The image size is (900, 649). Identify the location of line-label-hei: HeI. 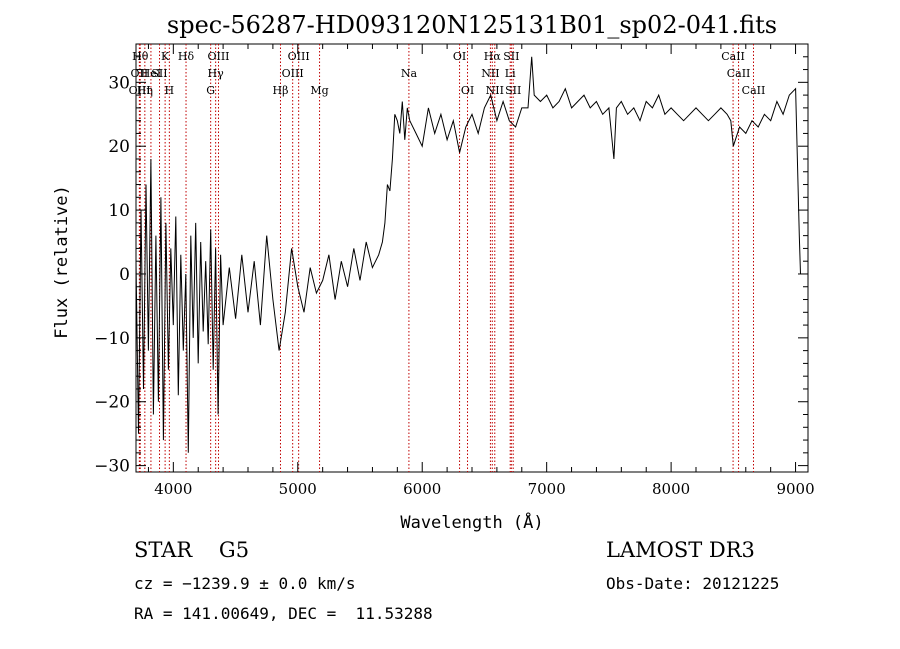
(151, 73).